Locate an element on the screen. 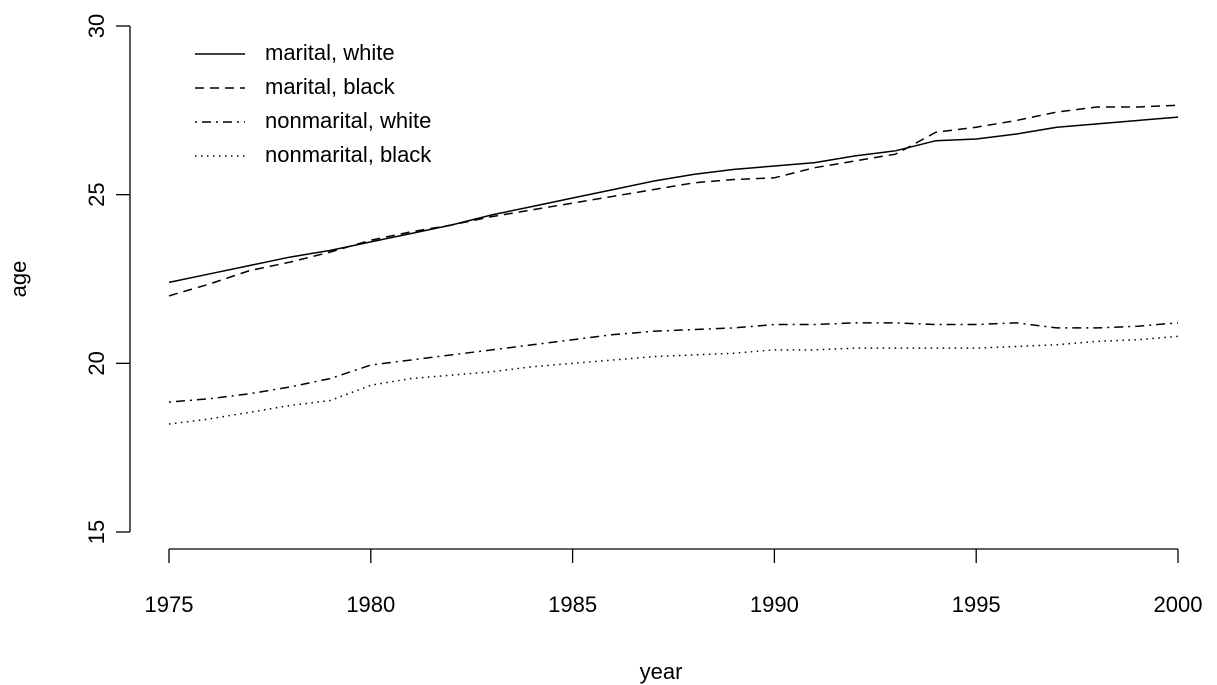 The image size is (1217, 685). legend-label: nonmarital, black is located at coordinates (348, 154).